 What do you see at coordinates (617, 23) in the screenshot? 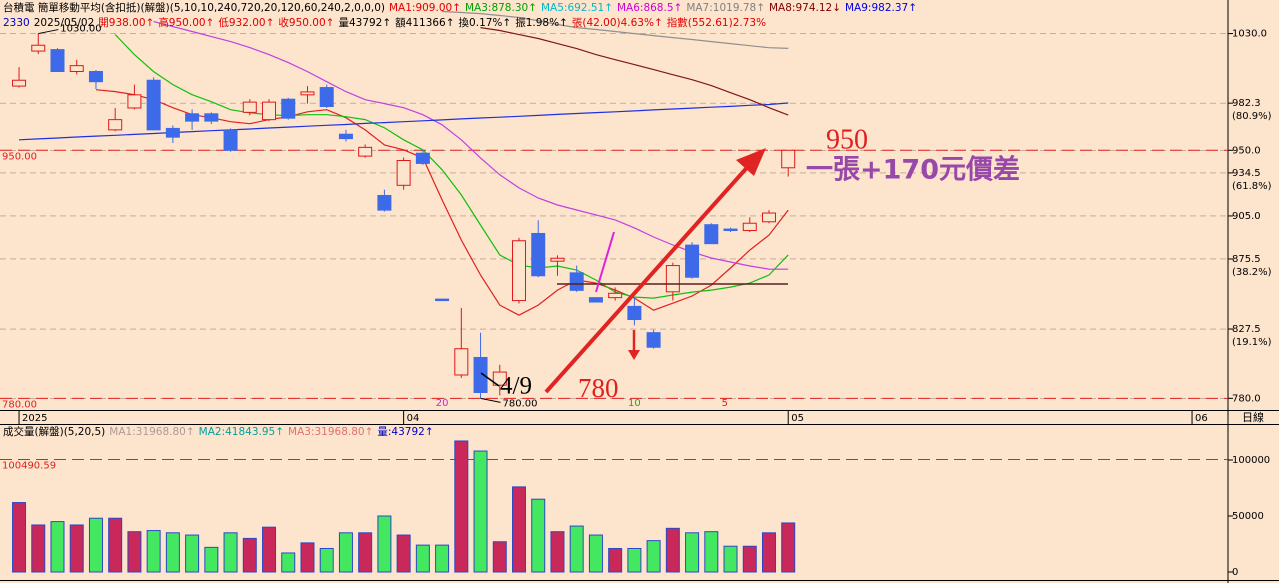
I see `header-item: 張(42.00)4.63%↑` at bounding box center [617, 23].